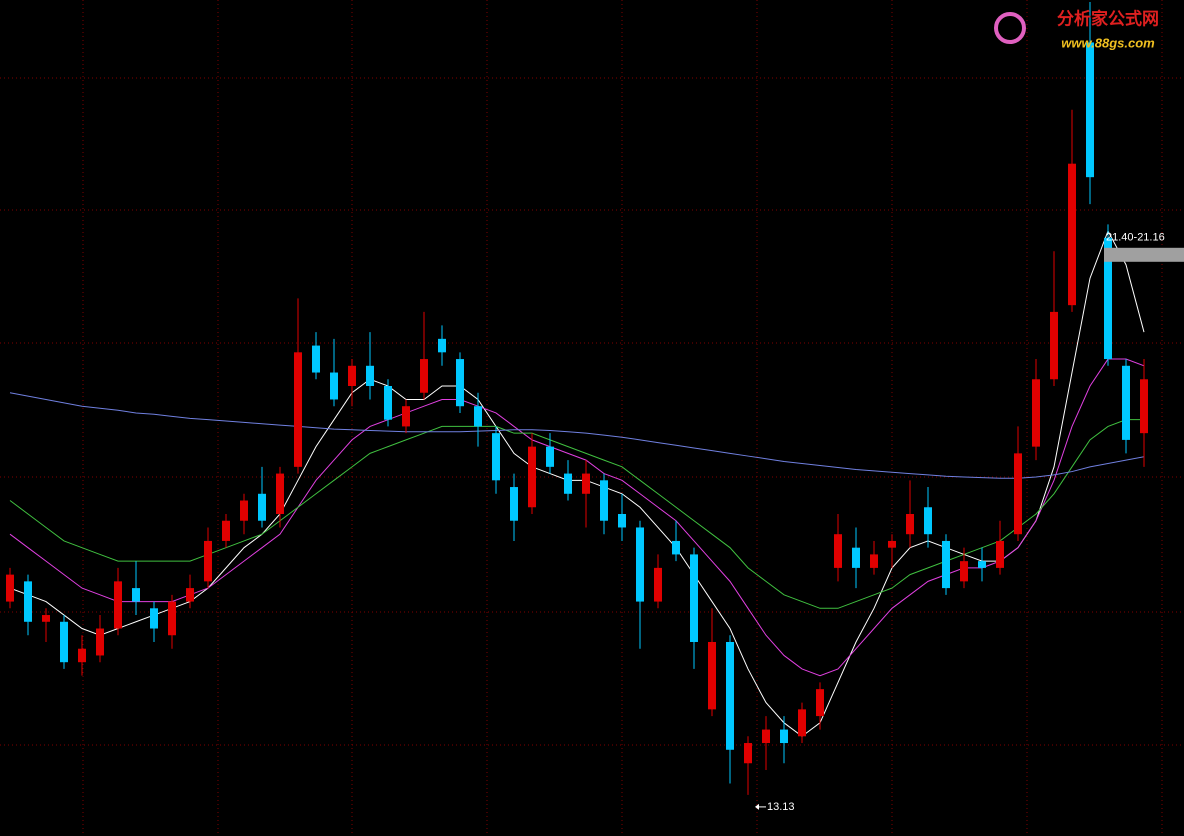 This screenshot has height=836, width=1184. Describe the element at coordinates (1108, 18) in the screenshot. I see `watermark-title: 分析家公式网` at that location.